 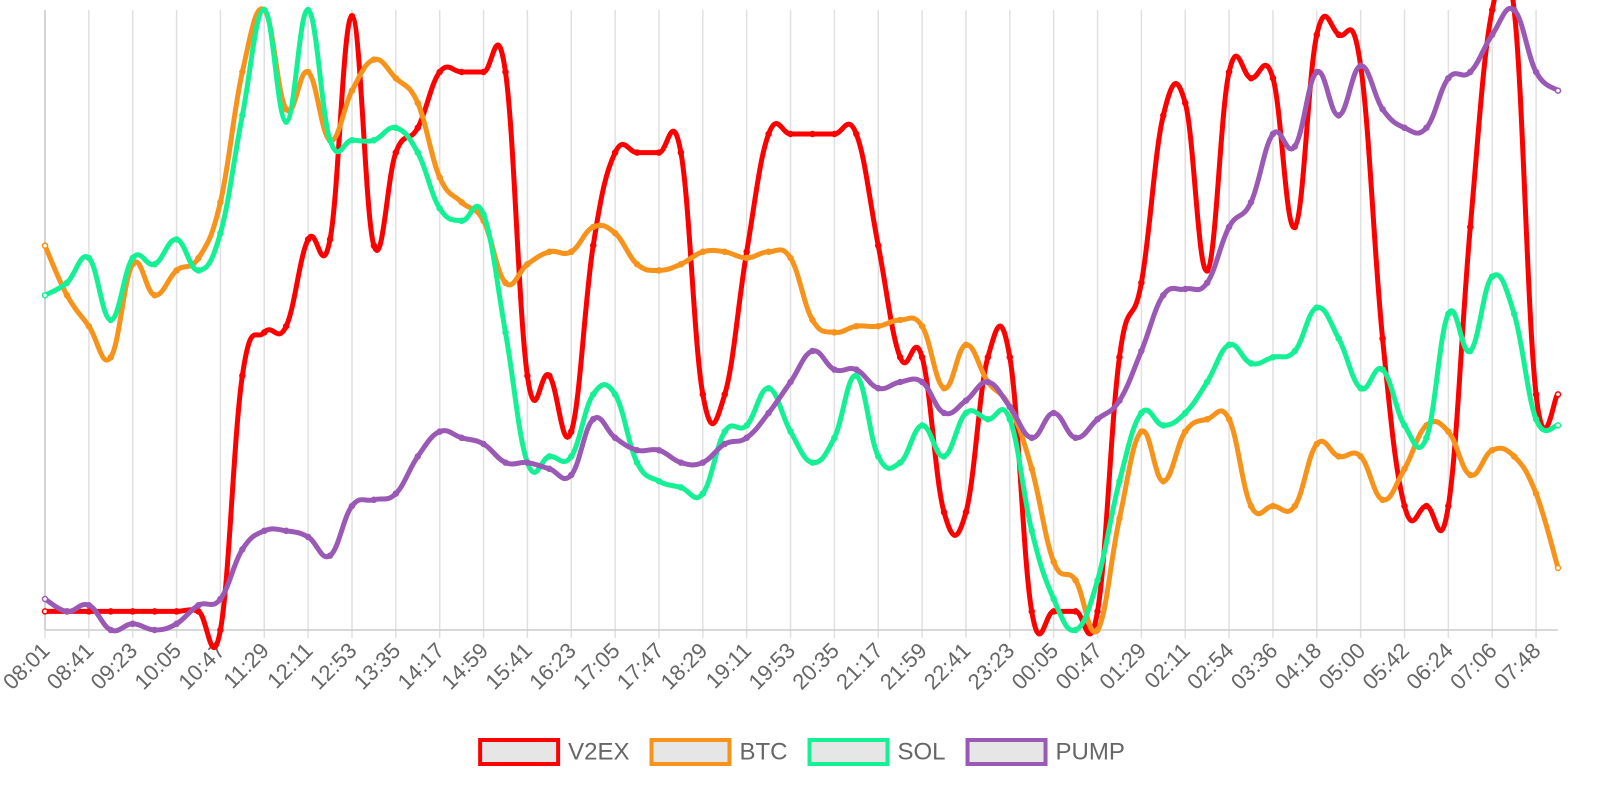 I want to click on x-tick-label: 05:42, so click(x=1385, y=666).